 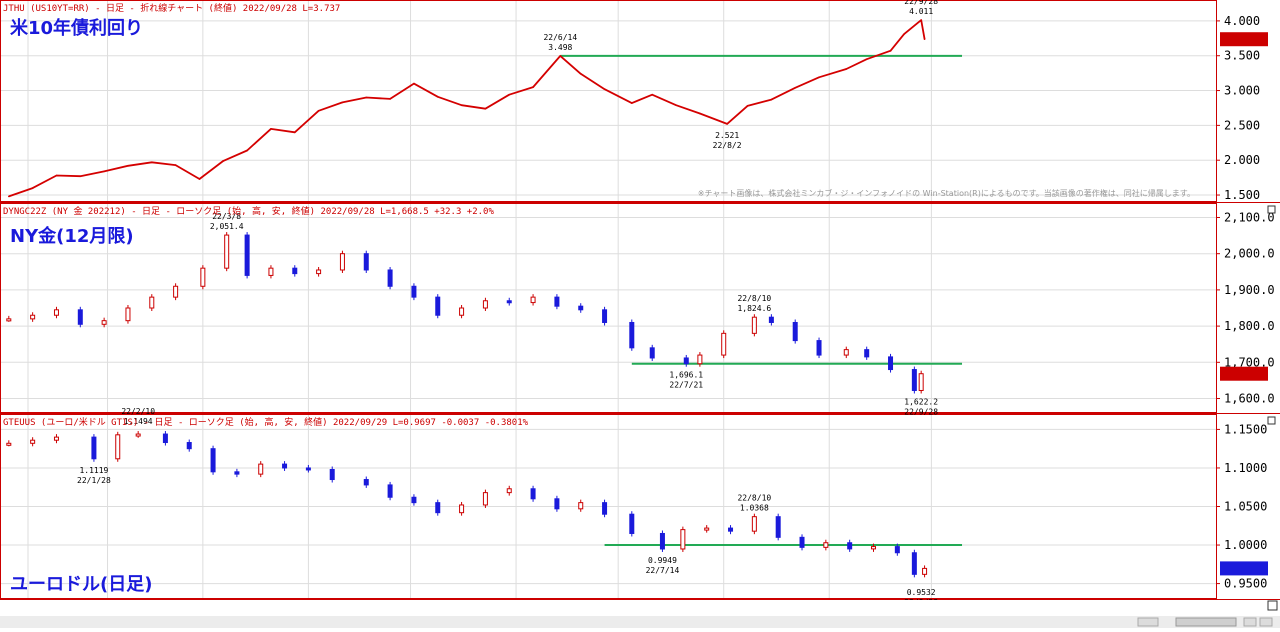 What do you see at coordinates (1272, 605) in the screenshot?
I see `expand-icon` at bounding box center [1272, 605].